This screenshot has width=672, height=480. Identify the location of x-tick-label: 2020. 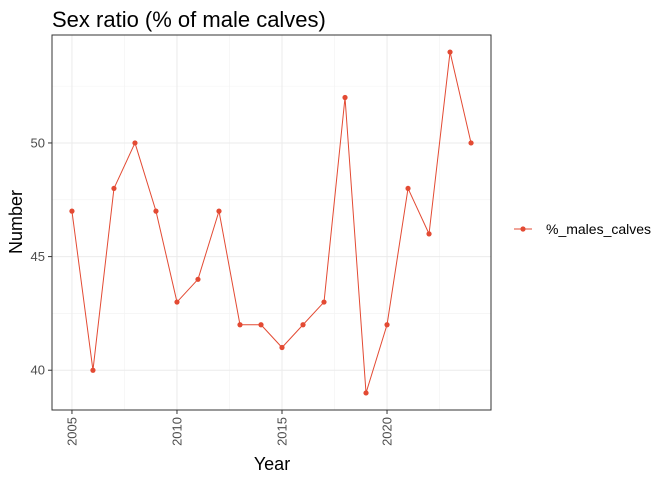
(387, 431).